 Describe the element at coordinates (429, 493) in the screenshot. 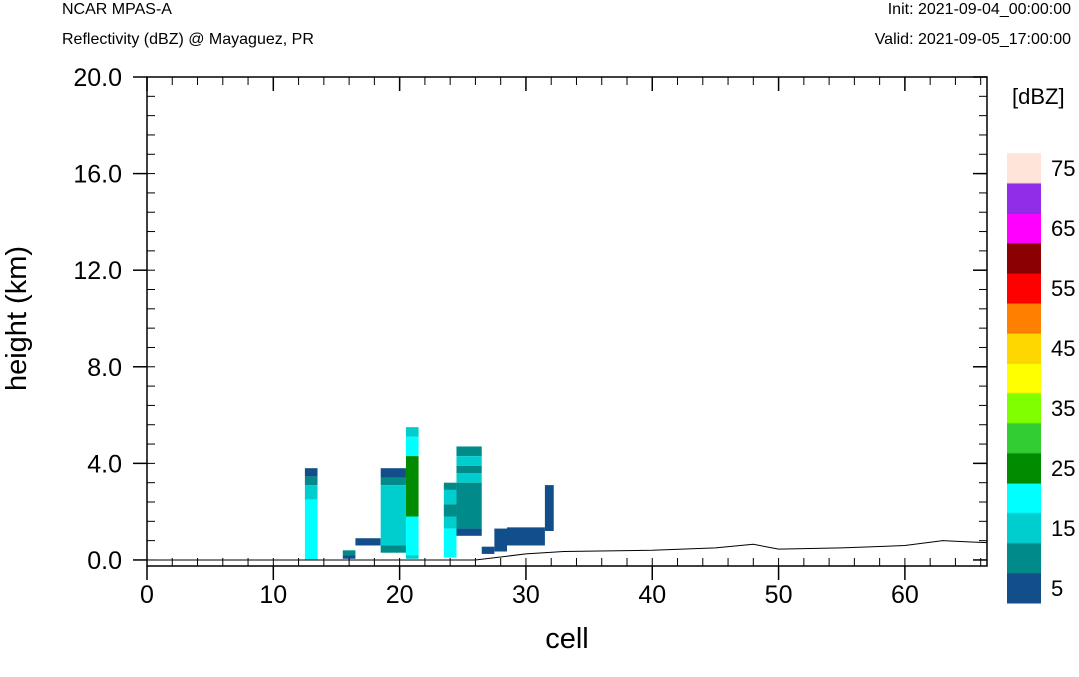

I see `reflectivity-cells` at that location.